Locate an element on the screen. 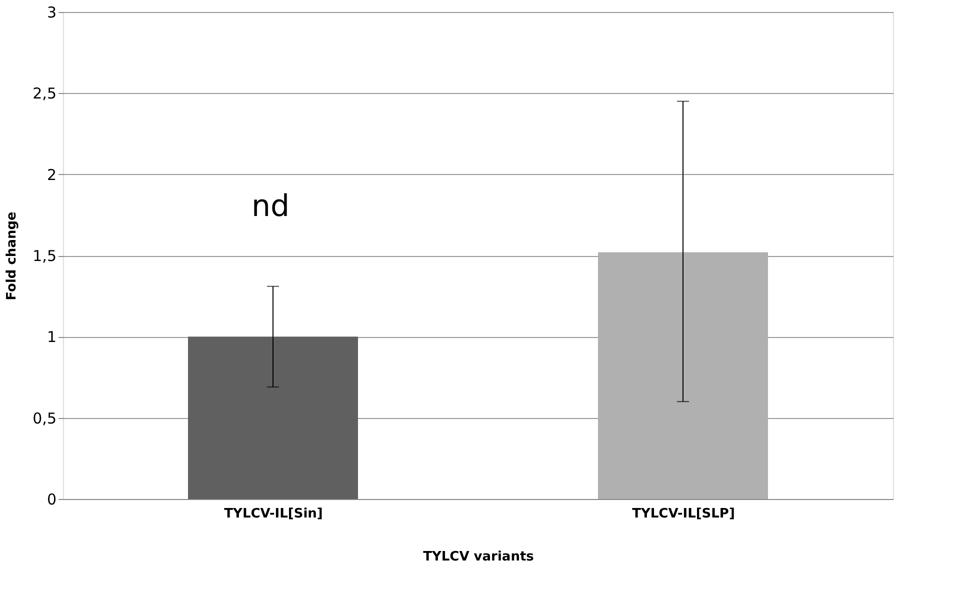 The width and height of the screenshot is (958, 613). y-tick-label: 2,5 is located at coordinates (44, 93).